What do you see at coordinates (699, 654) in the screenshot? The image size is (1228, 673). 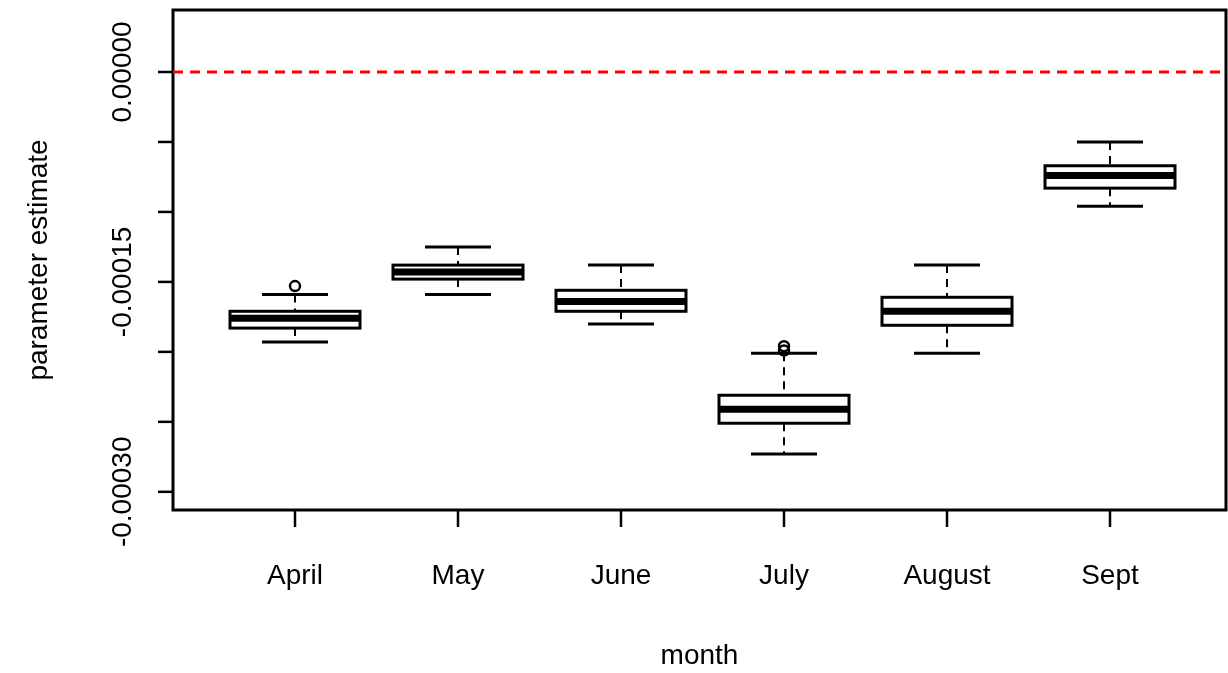 I see `x-axis-title: month` at bounding box center [699, 654].